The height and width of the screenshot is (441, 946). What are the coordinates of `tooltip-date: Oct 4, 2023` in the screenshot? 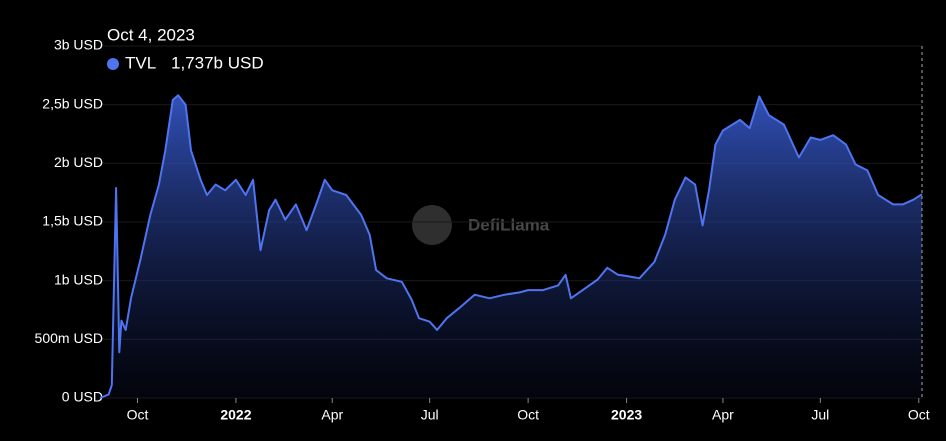 It's located at (151, 34).